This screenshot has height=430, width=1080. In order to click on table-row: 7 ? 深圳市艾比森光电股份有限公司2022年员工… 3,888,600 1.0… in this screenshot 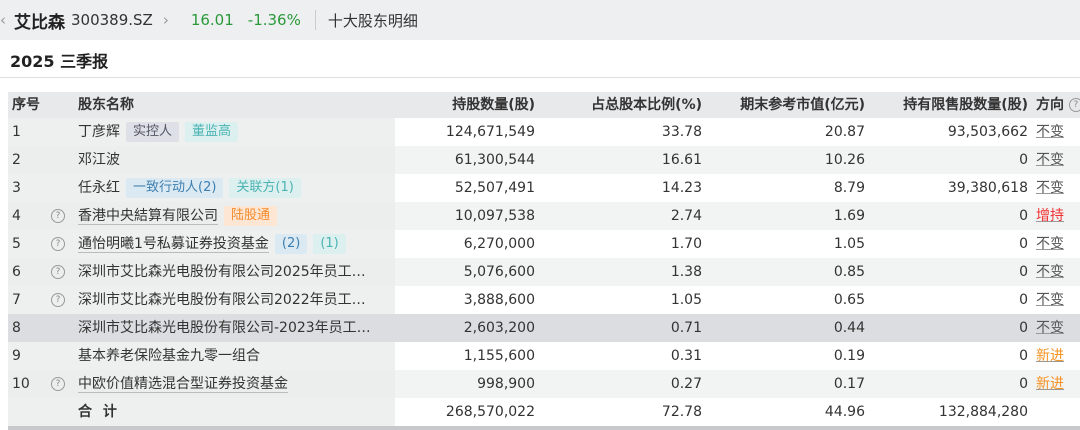, I will do `click(544, 300)`.